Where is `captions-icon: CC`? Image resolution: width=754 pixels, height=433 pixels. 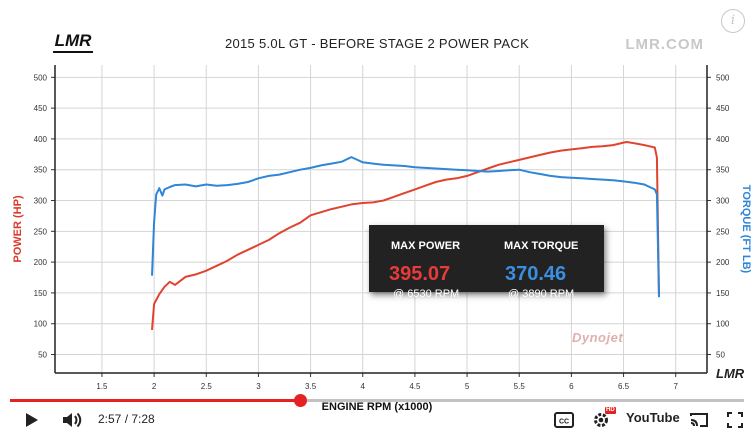 captions-icon: CC is located at coordinates (564, 419).